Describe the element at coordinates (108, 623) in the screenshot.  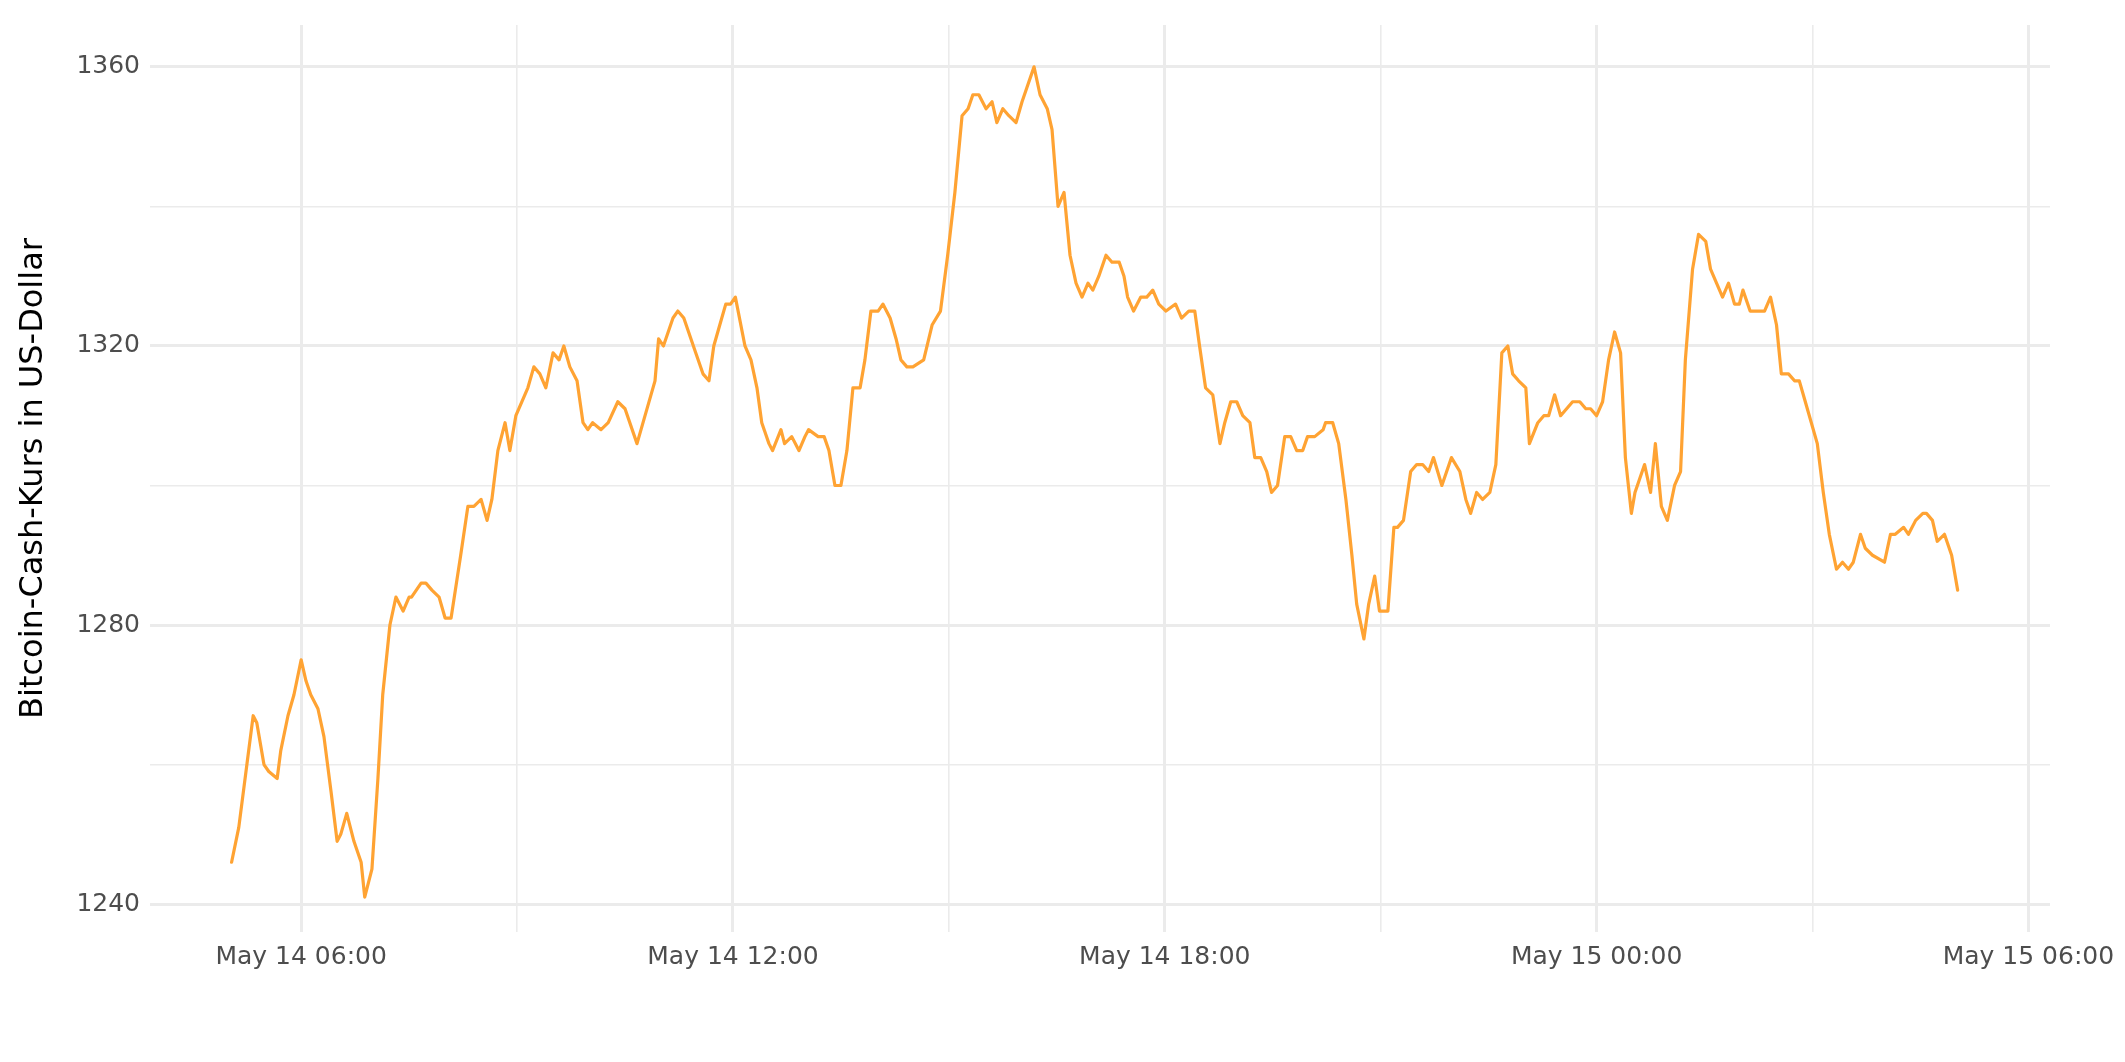
I see `y-tick-label: 1280` at that location.